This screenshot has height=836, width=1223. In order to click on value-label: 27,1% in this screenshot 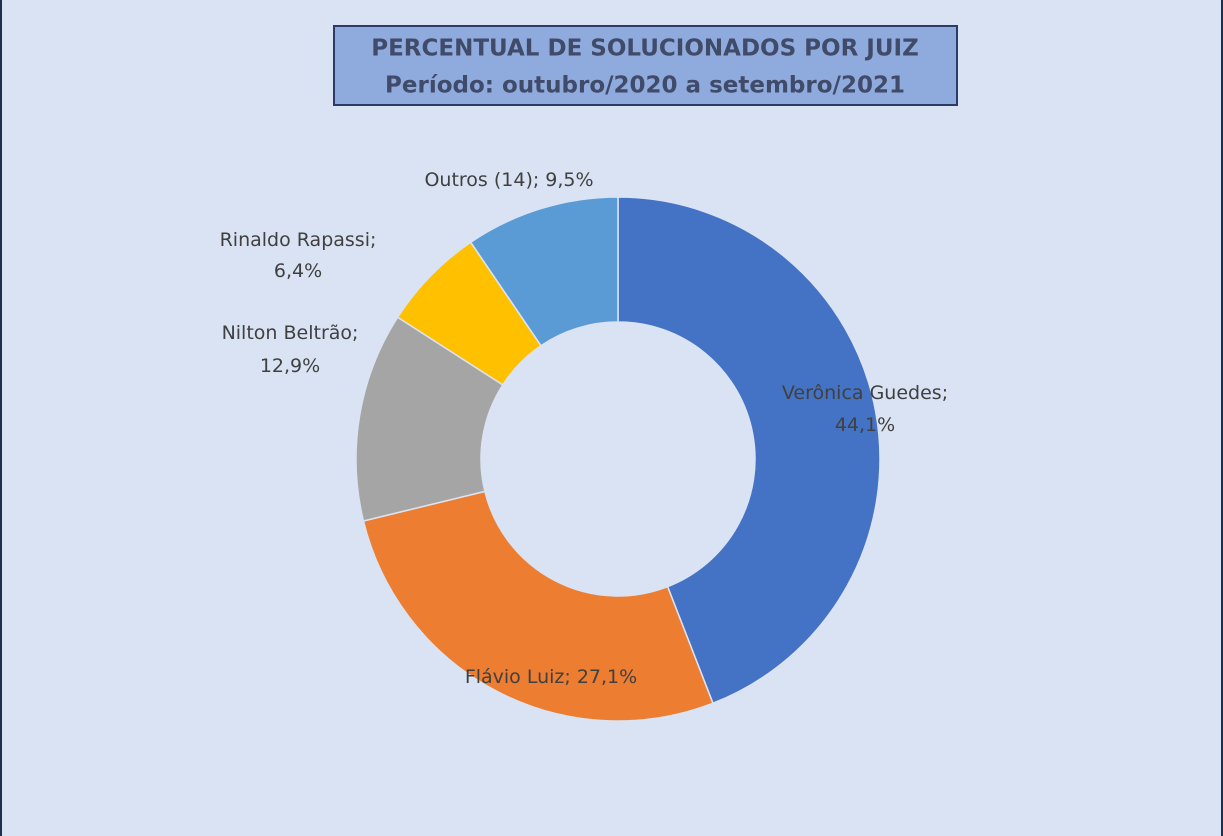, I will do `click(607, 677)`.